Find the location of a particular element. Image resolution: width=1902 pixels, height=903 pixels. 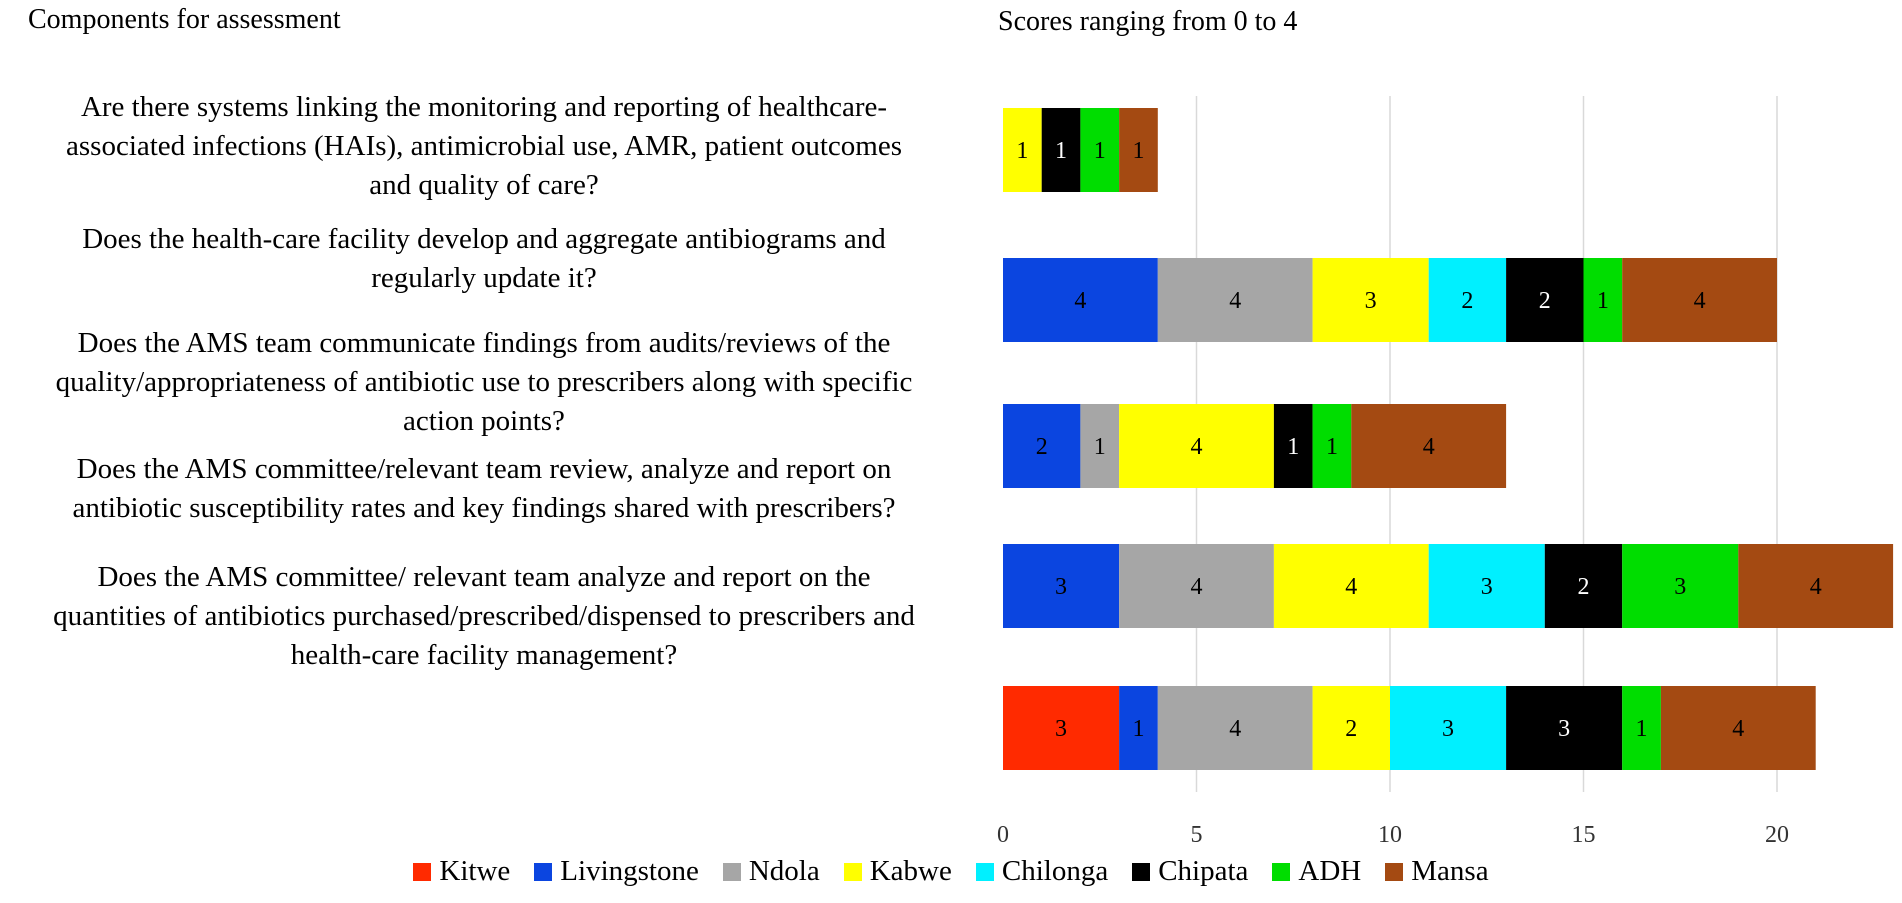

value-label-ndola-q2: 4 is located at coordinates (1235, 301).